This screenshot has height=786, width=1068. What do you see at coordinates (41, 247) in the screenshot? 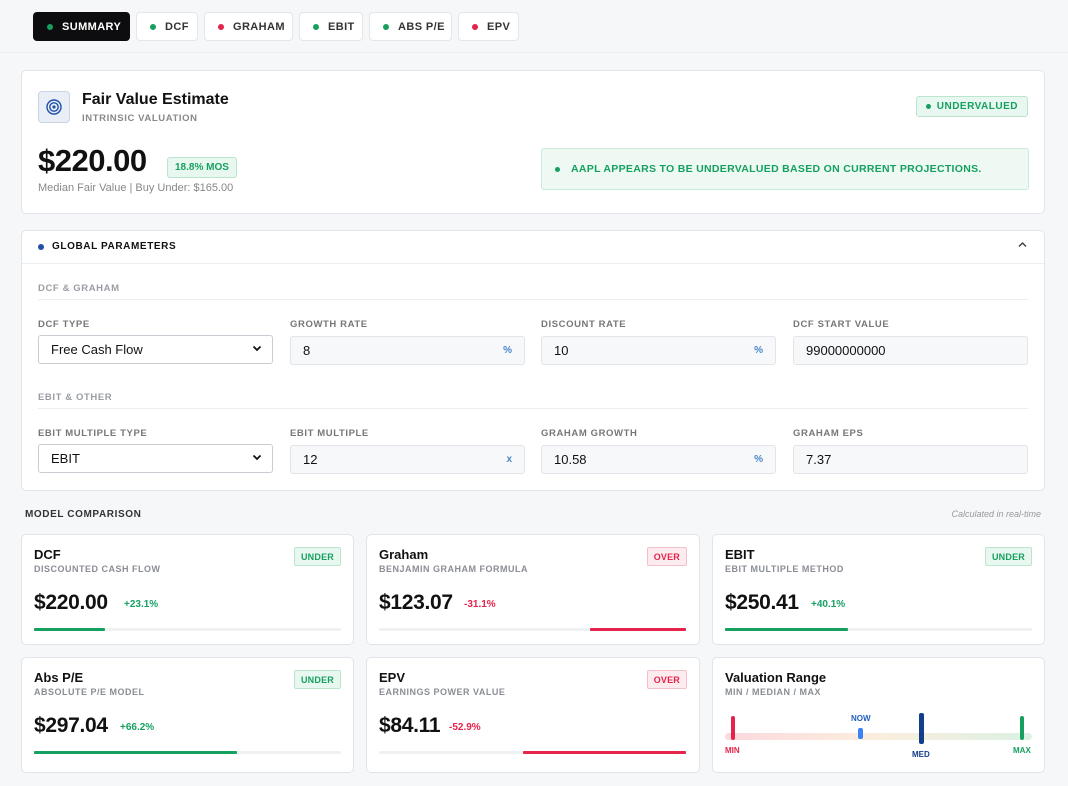
I see `section-dot` at bounding box center [41, 247].